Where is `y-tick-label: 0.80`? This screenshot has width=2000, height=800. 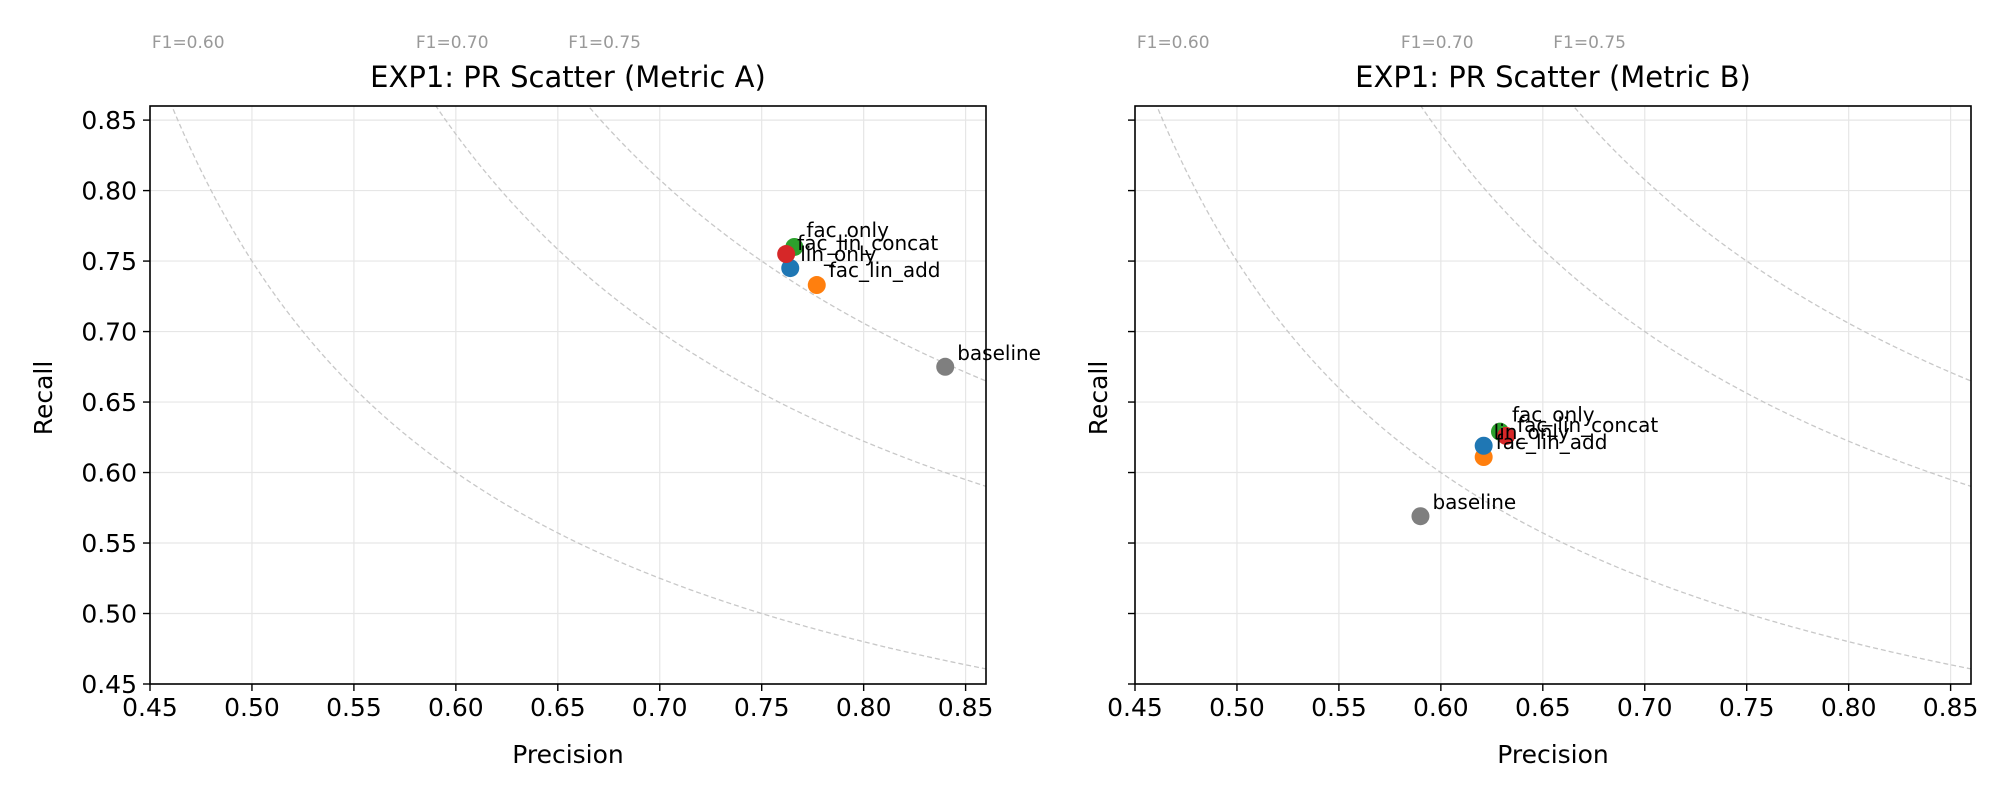
y-tick-label: 0.80 is located at coordinates (109, 191).